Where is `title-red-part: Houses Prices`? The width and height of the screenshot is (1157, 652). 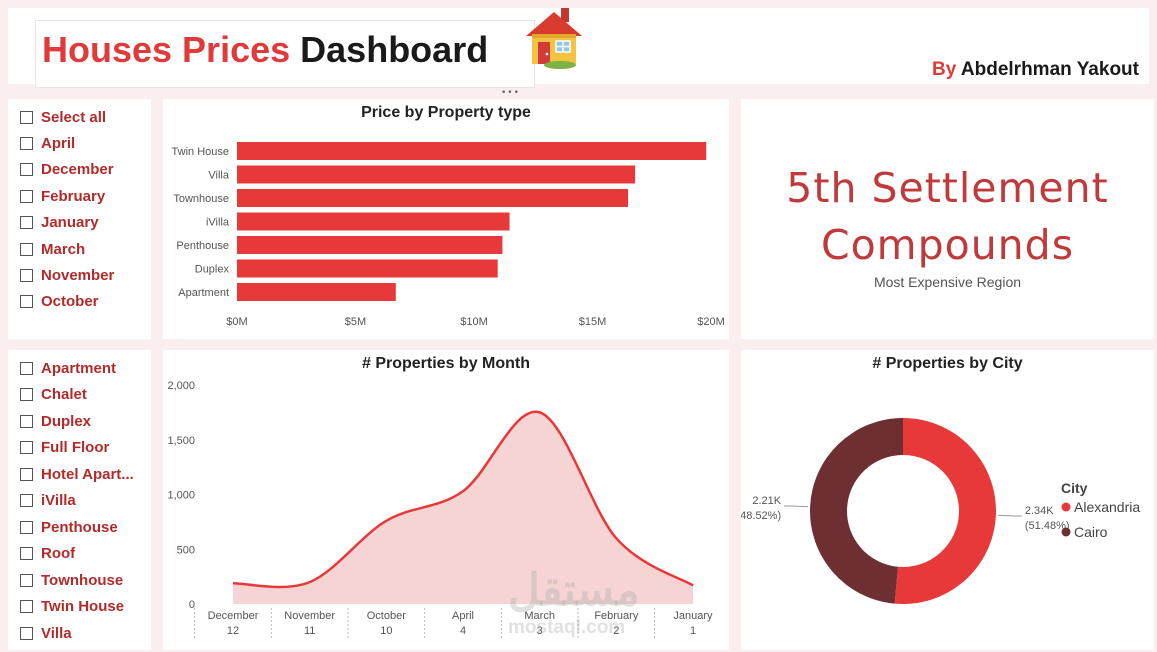
title-red-part: Houses Prices is located at coordinates (166, 49).